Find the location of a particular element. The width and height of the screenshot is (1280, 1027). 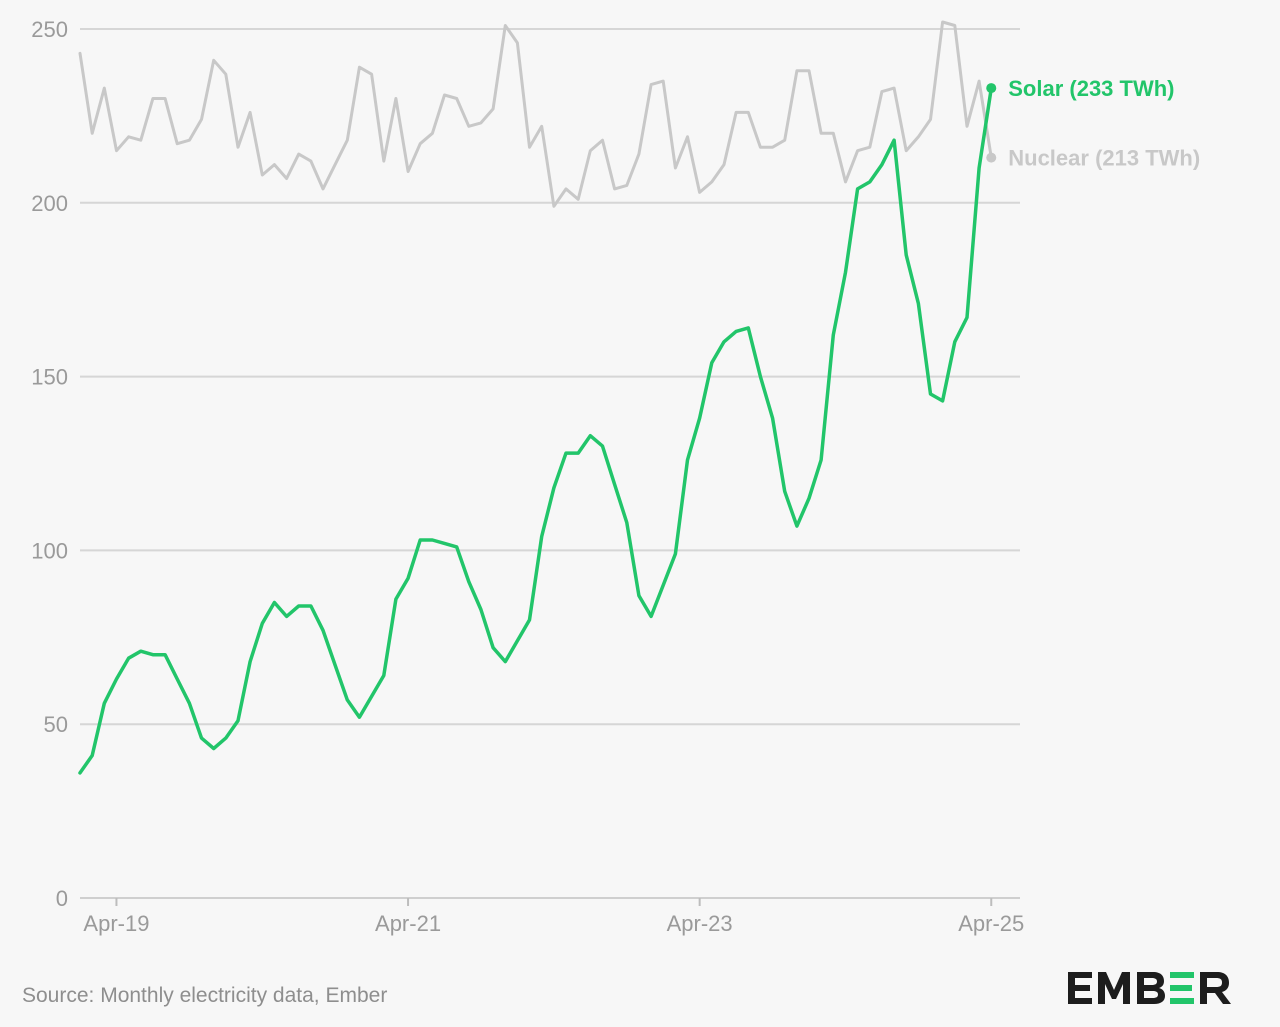

ember-logo is located at coordinates (1152, 990).